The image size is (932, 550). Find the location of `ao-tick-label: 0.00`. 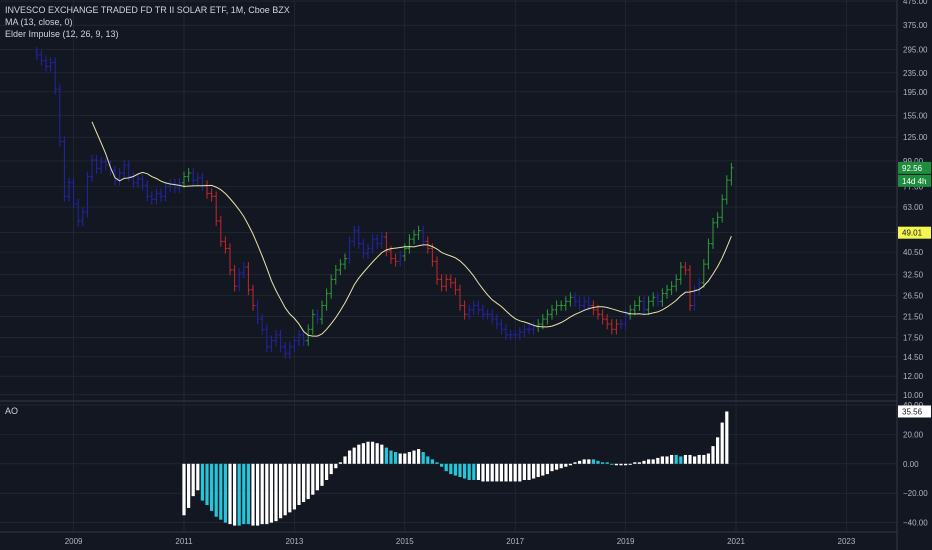

ao-tick-label: 0.00 is located at coordinates (911, 464).